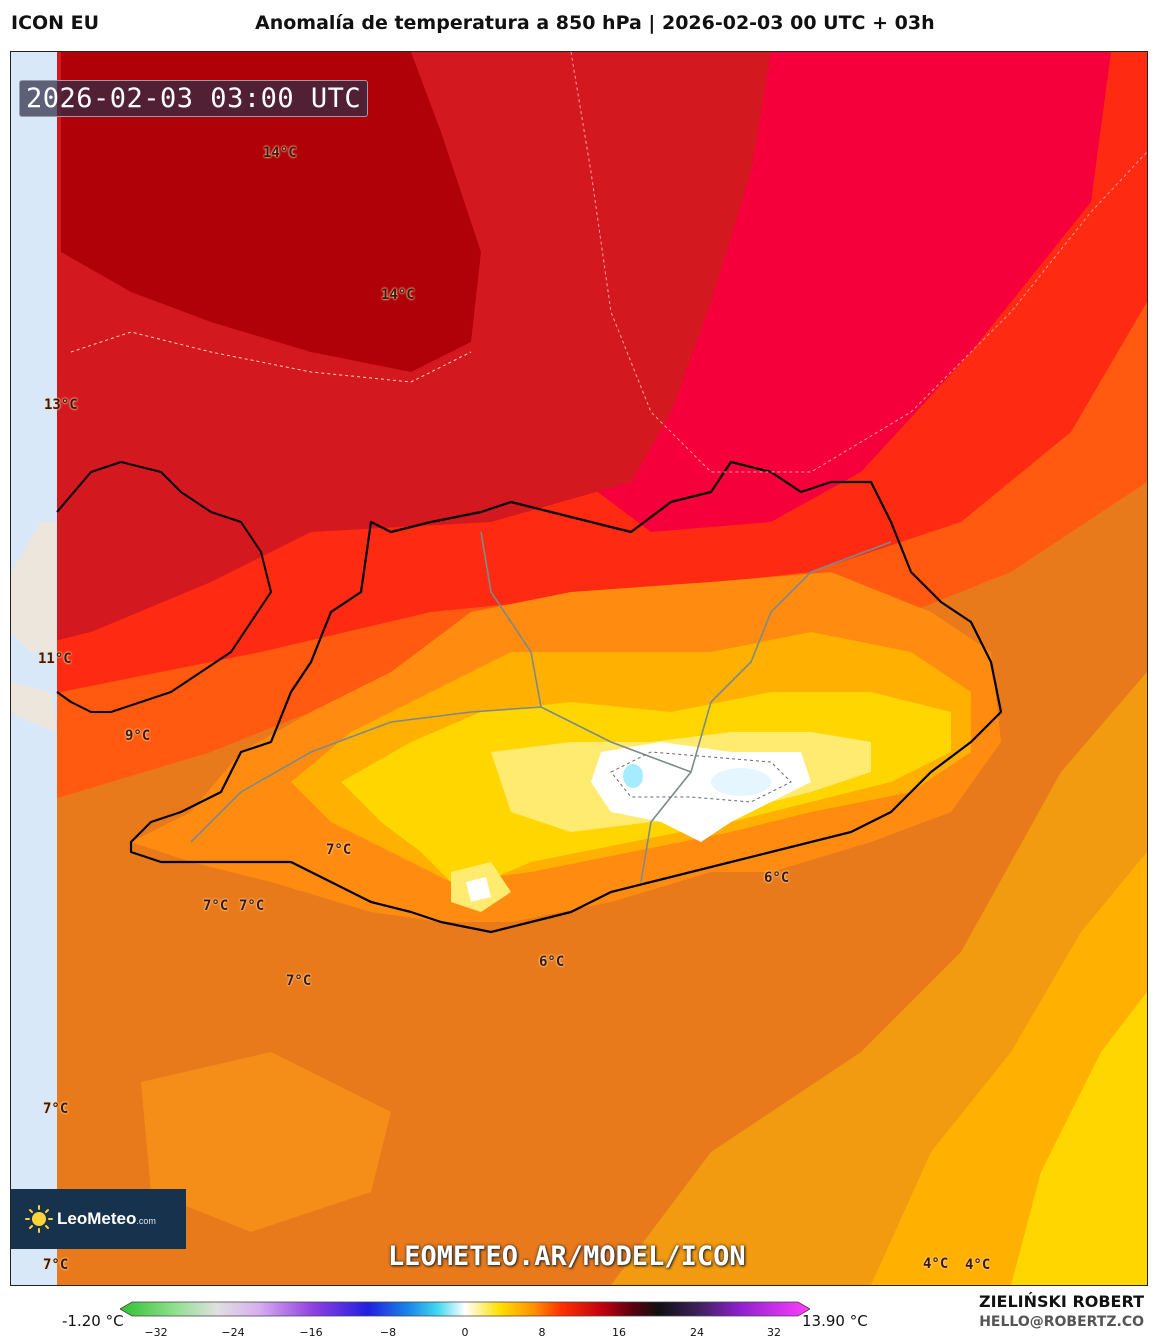  Describe the element at coordinates (93, 1321) in the screenshot. I see `colorbar-min-label: -1.20 °C` at that location.